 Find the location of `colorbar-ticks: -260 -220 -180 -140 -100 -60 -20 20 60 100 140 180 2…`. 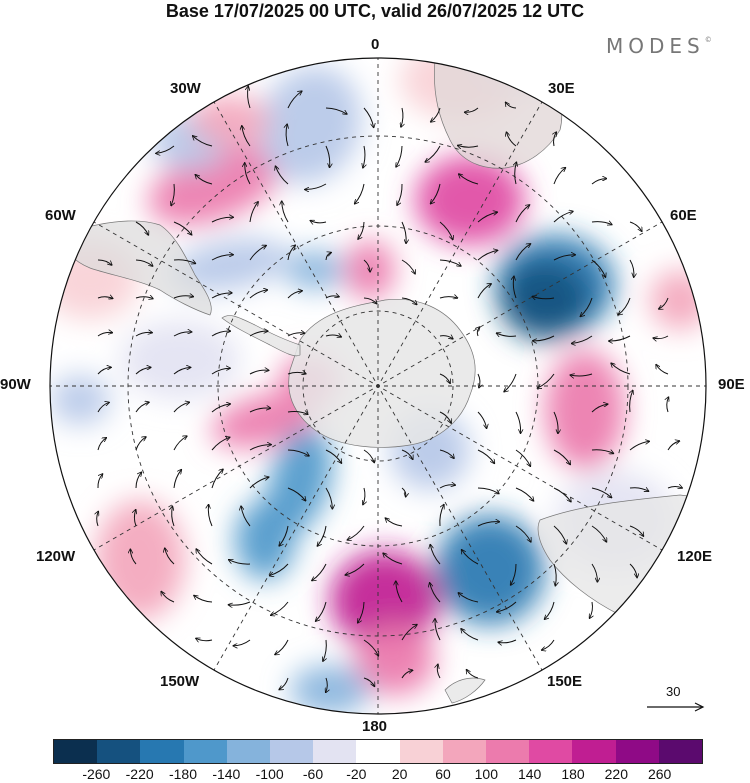

colorbar-ticks: -260 -220 -180 -140 -100 -60 -20 20 60 100 140 180 2… is located at coordinates (375, 774).